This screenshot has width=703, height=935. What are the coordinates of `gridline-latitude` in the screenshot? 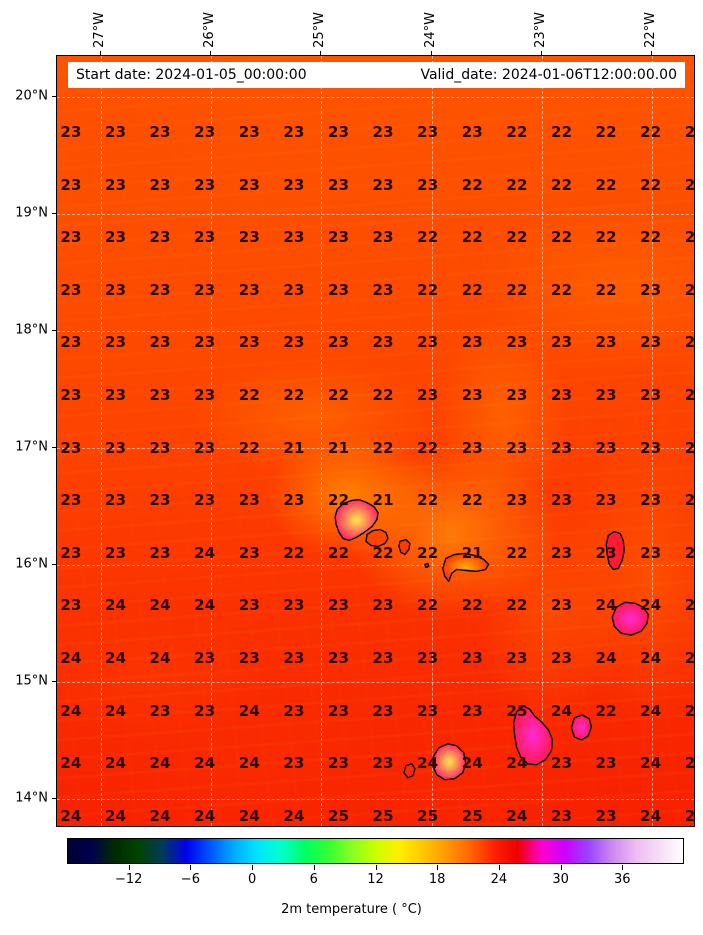 It's located at (375, 682).